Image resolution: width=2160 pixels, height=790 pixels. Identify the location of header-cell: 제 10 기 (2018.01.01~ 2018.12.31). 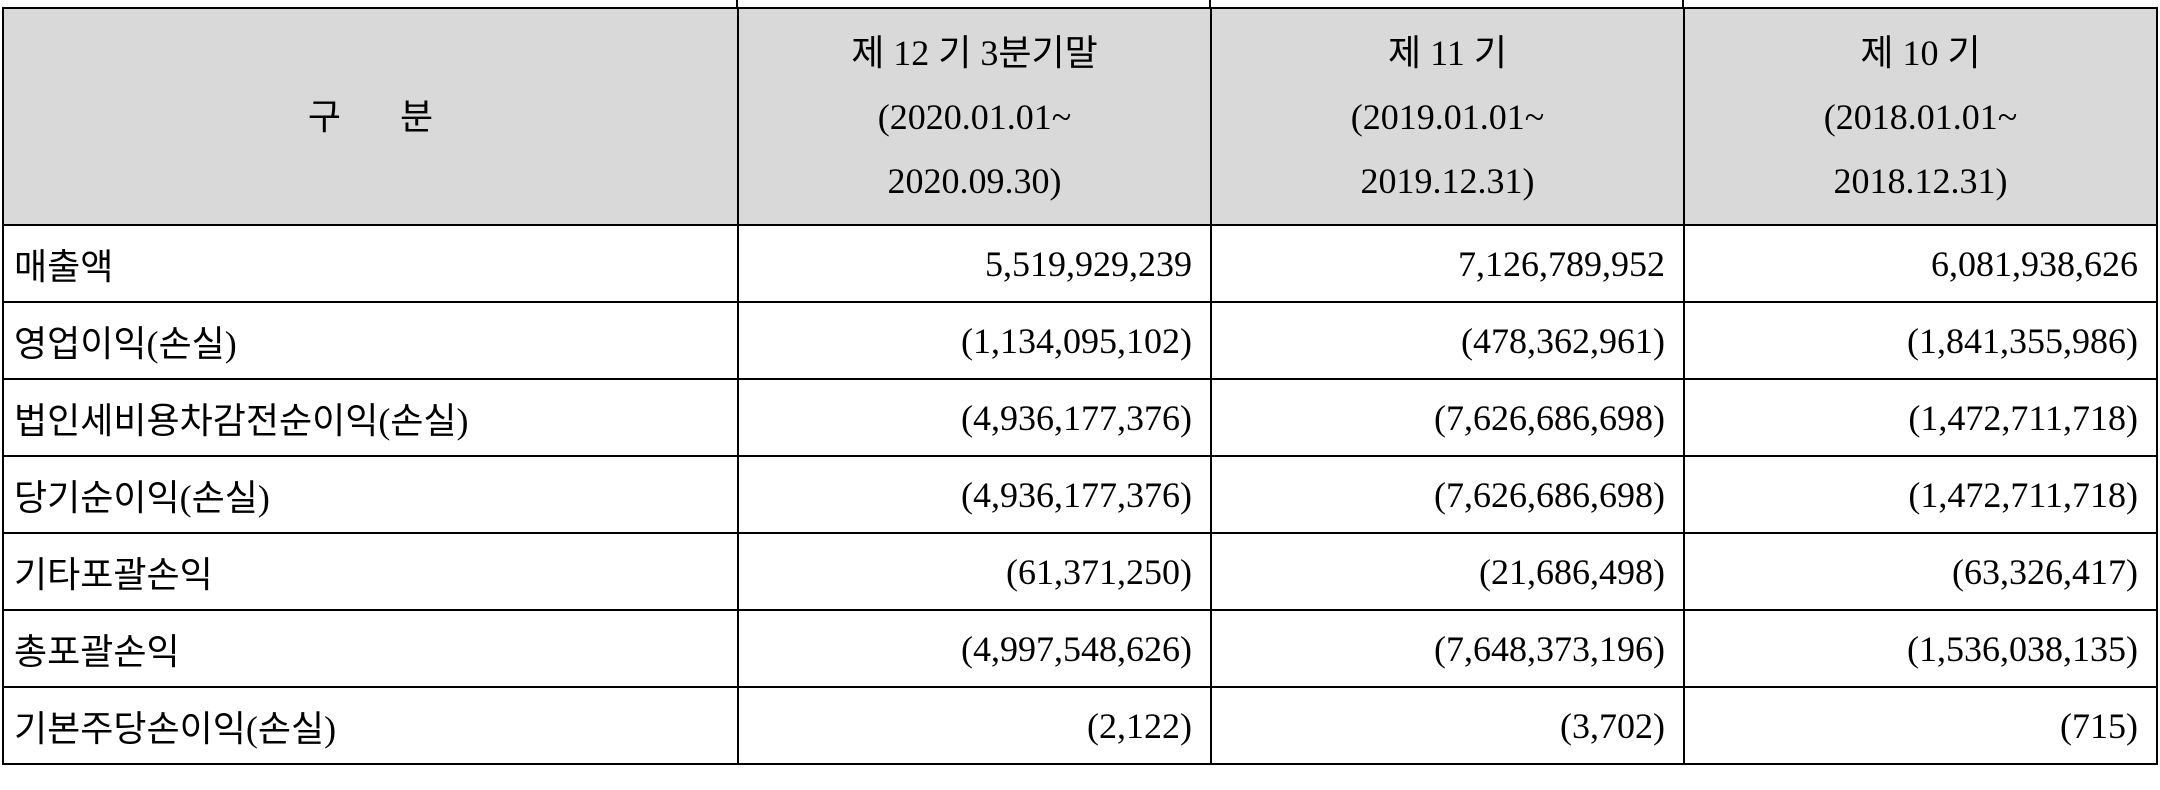
(1920, 116).